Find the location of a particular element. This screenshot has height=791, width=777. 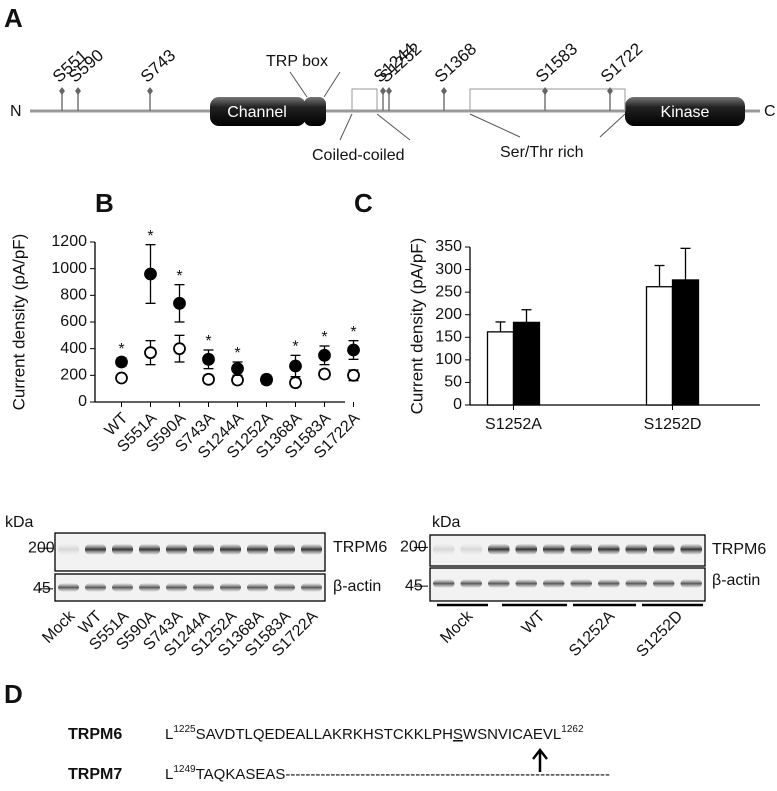

site-label: S1368 is located at coordinates (455, 62).